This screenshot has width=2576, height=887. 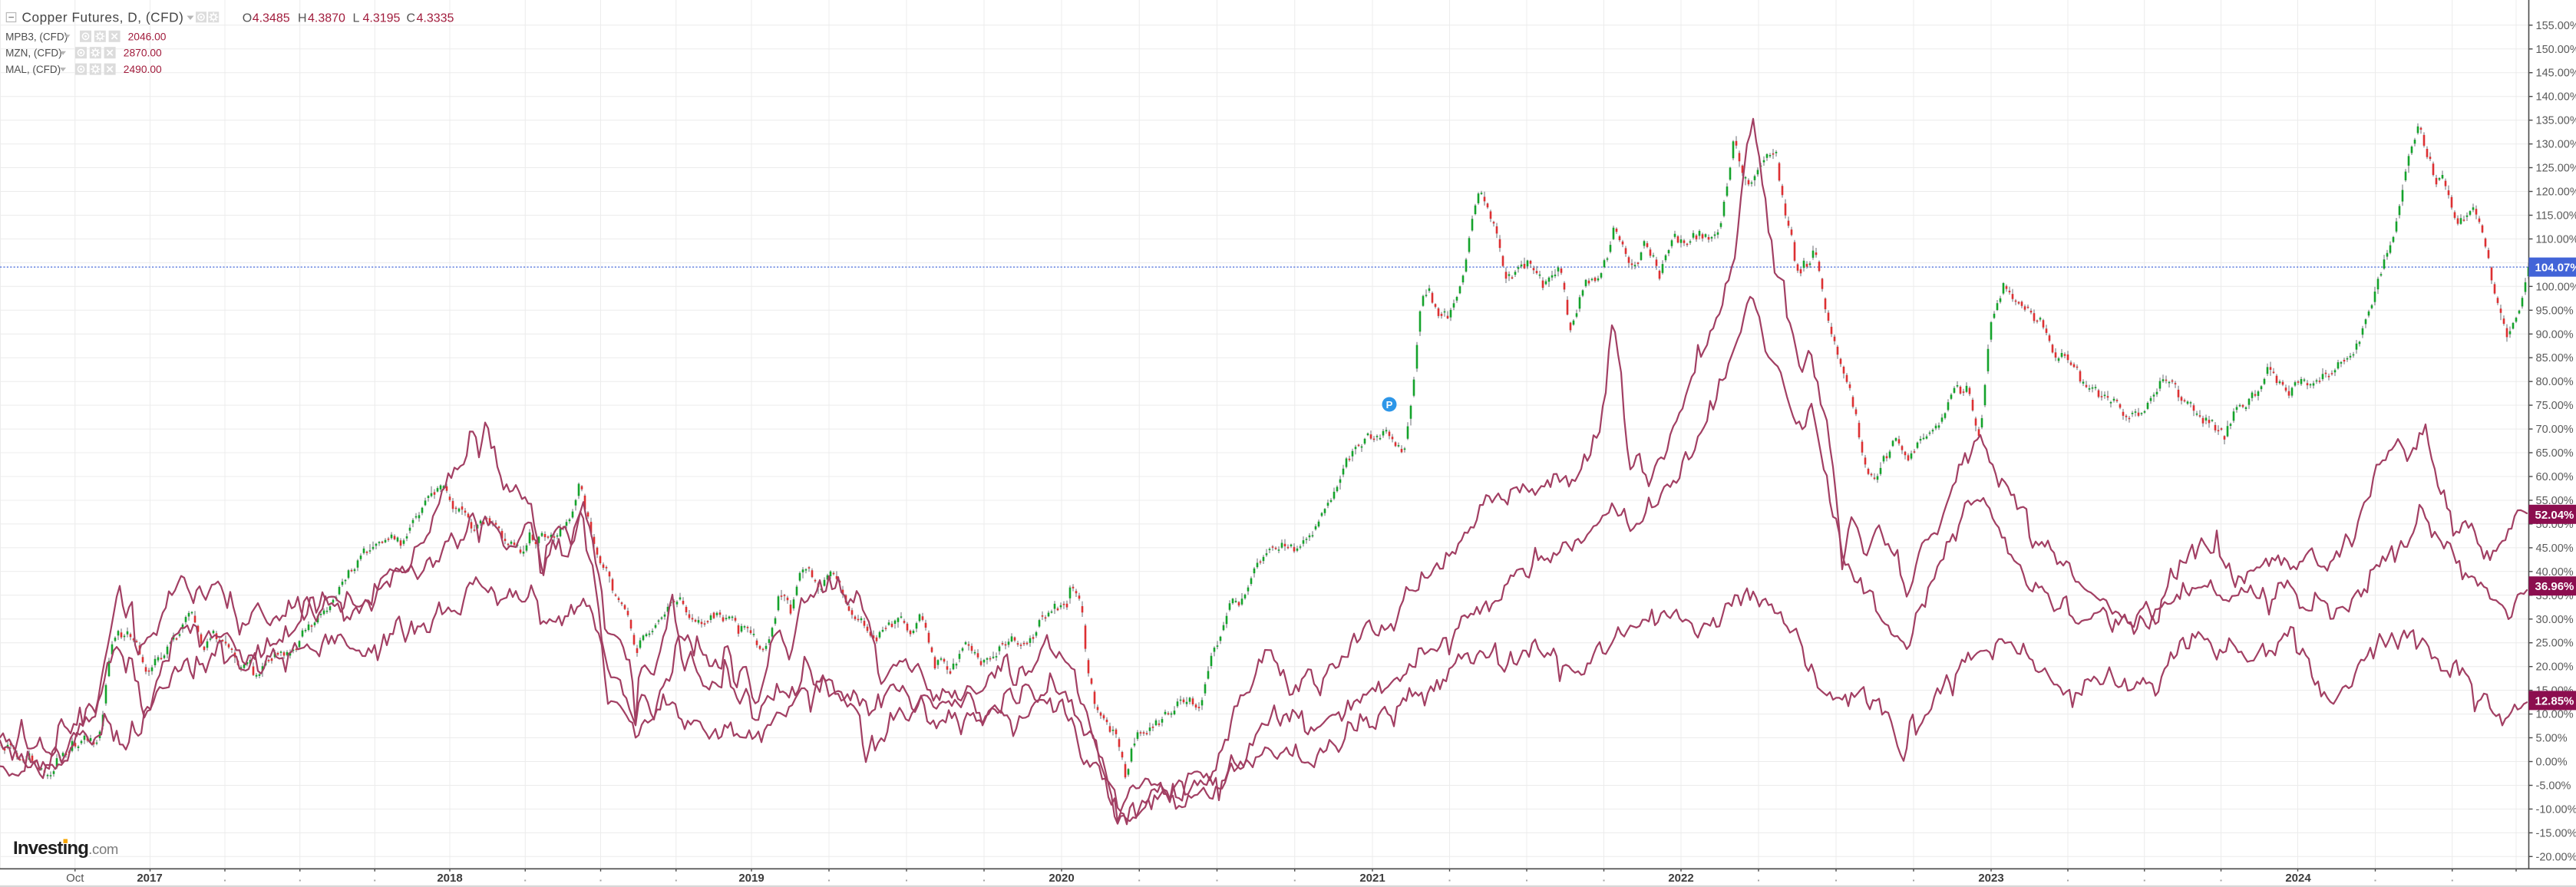 I want to click on svg-text: 20.00%, so click(x=2555, y=668).